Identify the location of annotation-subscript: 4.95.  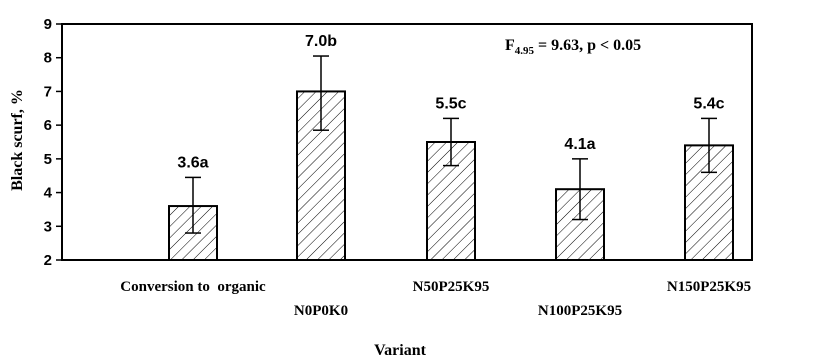
(525, 51).